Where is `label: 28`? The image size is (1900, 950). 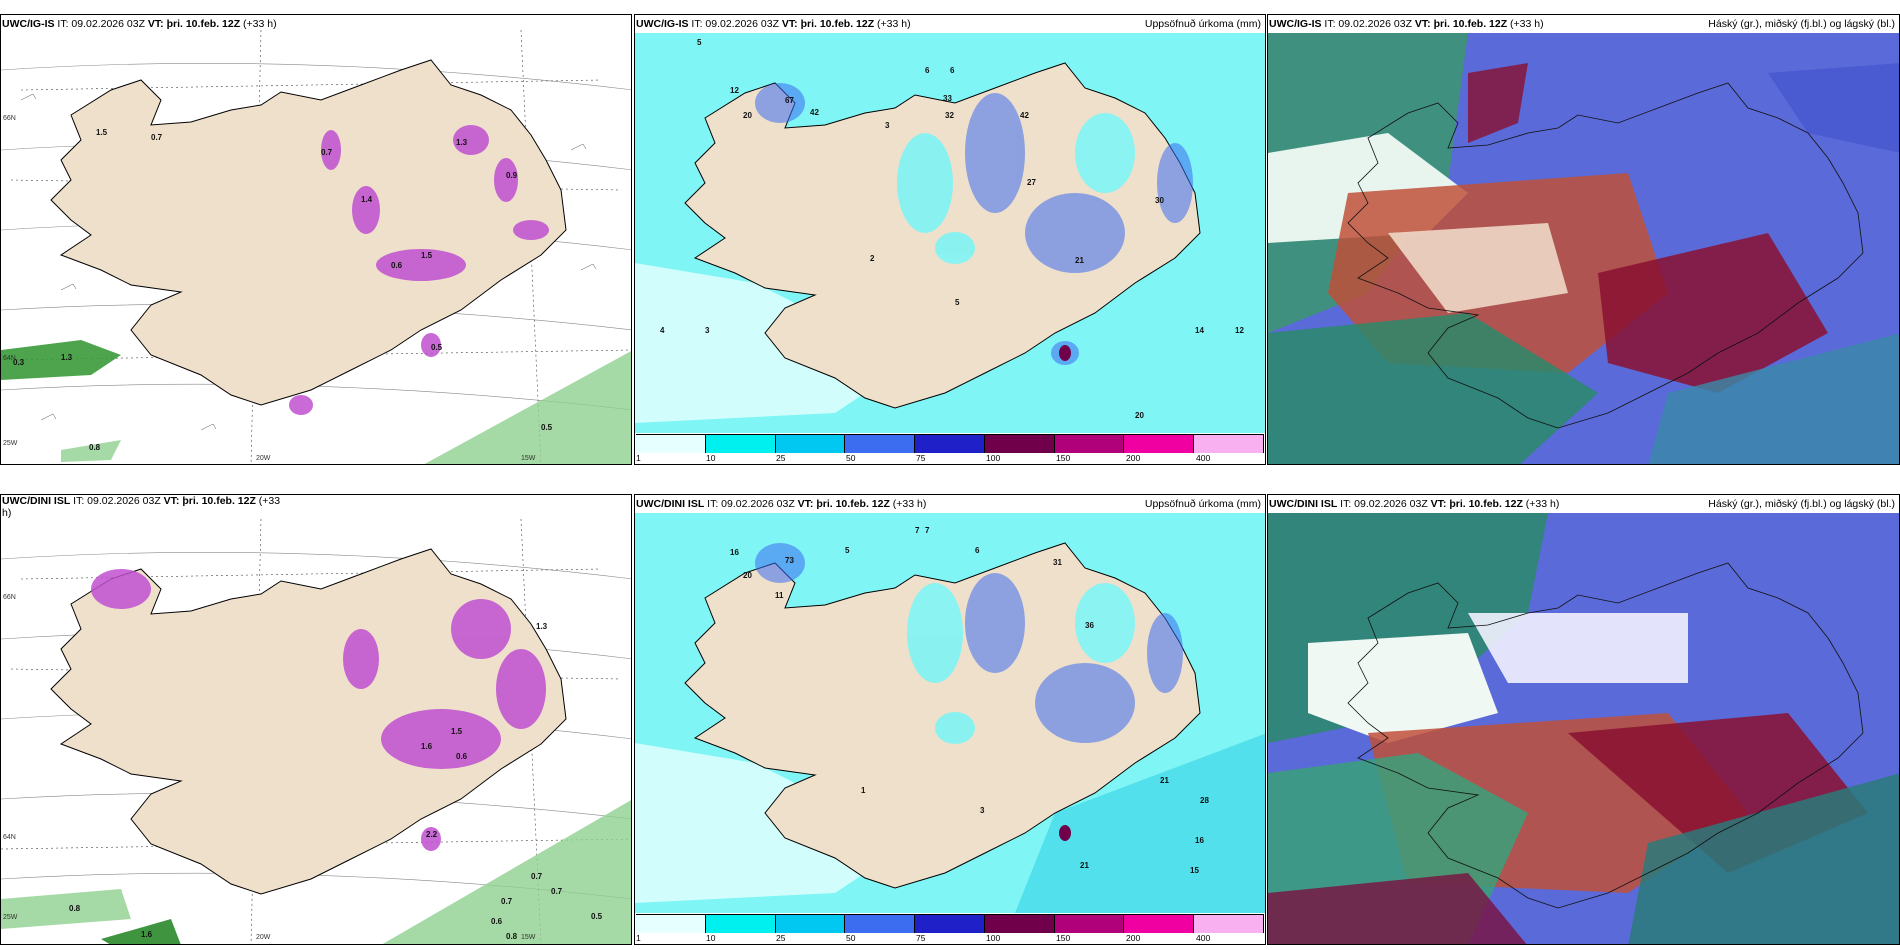 label: 28 is located at coordinates (1204, 800).